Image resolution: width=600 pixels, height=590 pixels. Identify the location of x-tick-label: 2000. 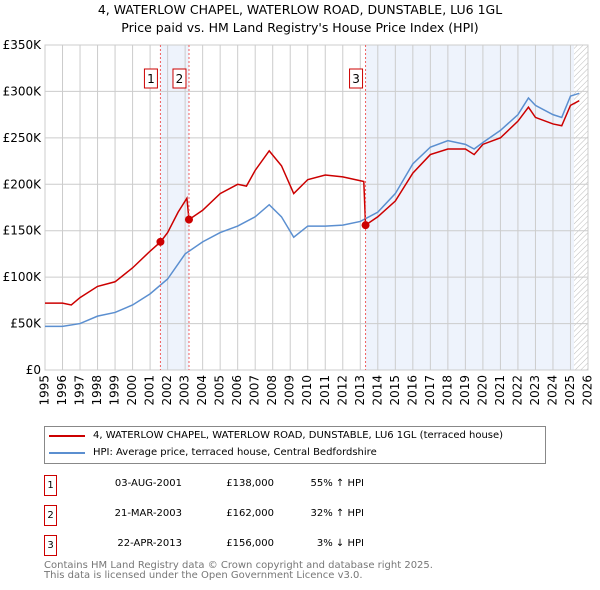
(132, 390).